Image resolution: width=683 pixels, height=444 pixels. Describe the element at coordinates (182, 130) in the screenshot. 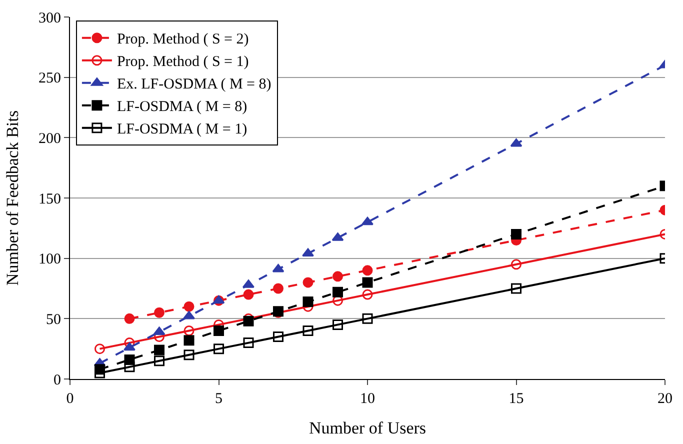

I see `legend-label: LF-OSDMA ( M = 1)` at that location.